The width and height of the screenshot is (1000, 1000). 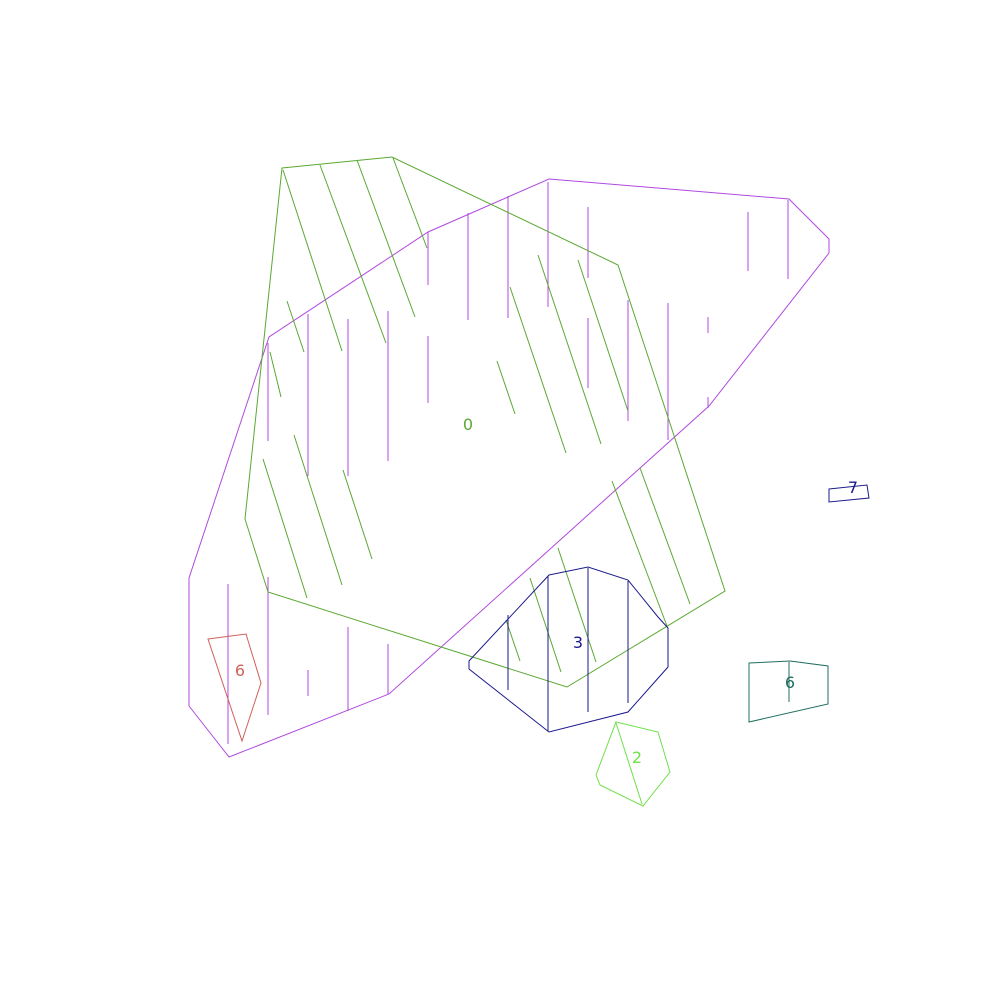 I want to click on region-0-label: 0, so click(x=468, y=424).